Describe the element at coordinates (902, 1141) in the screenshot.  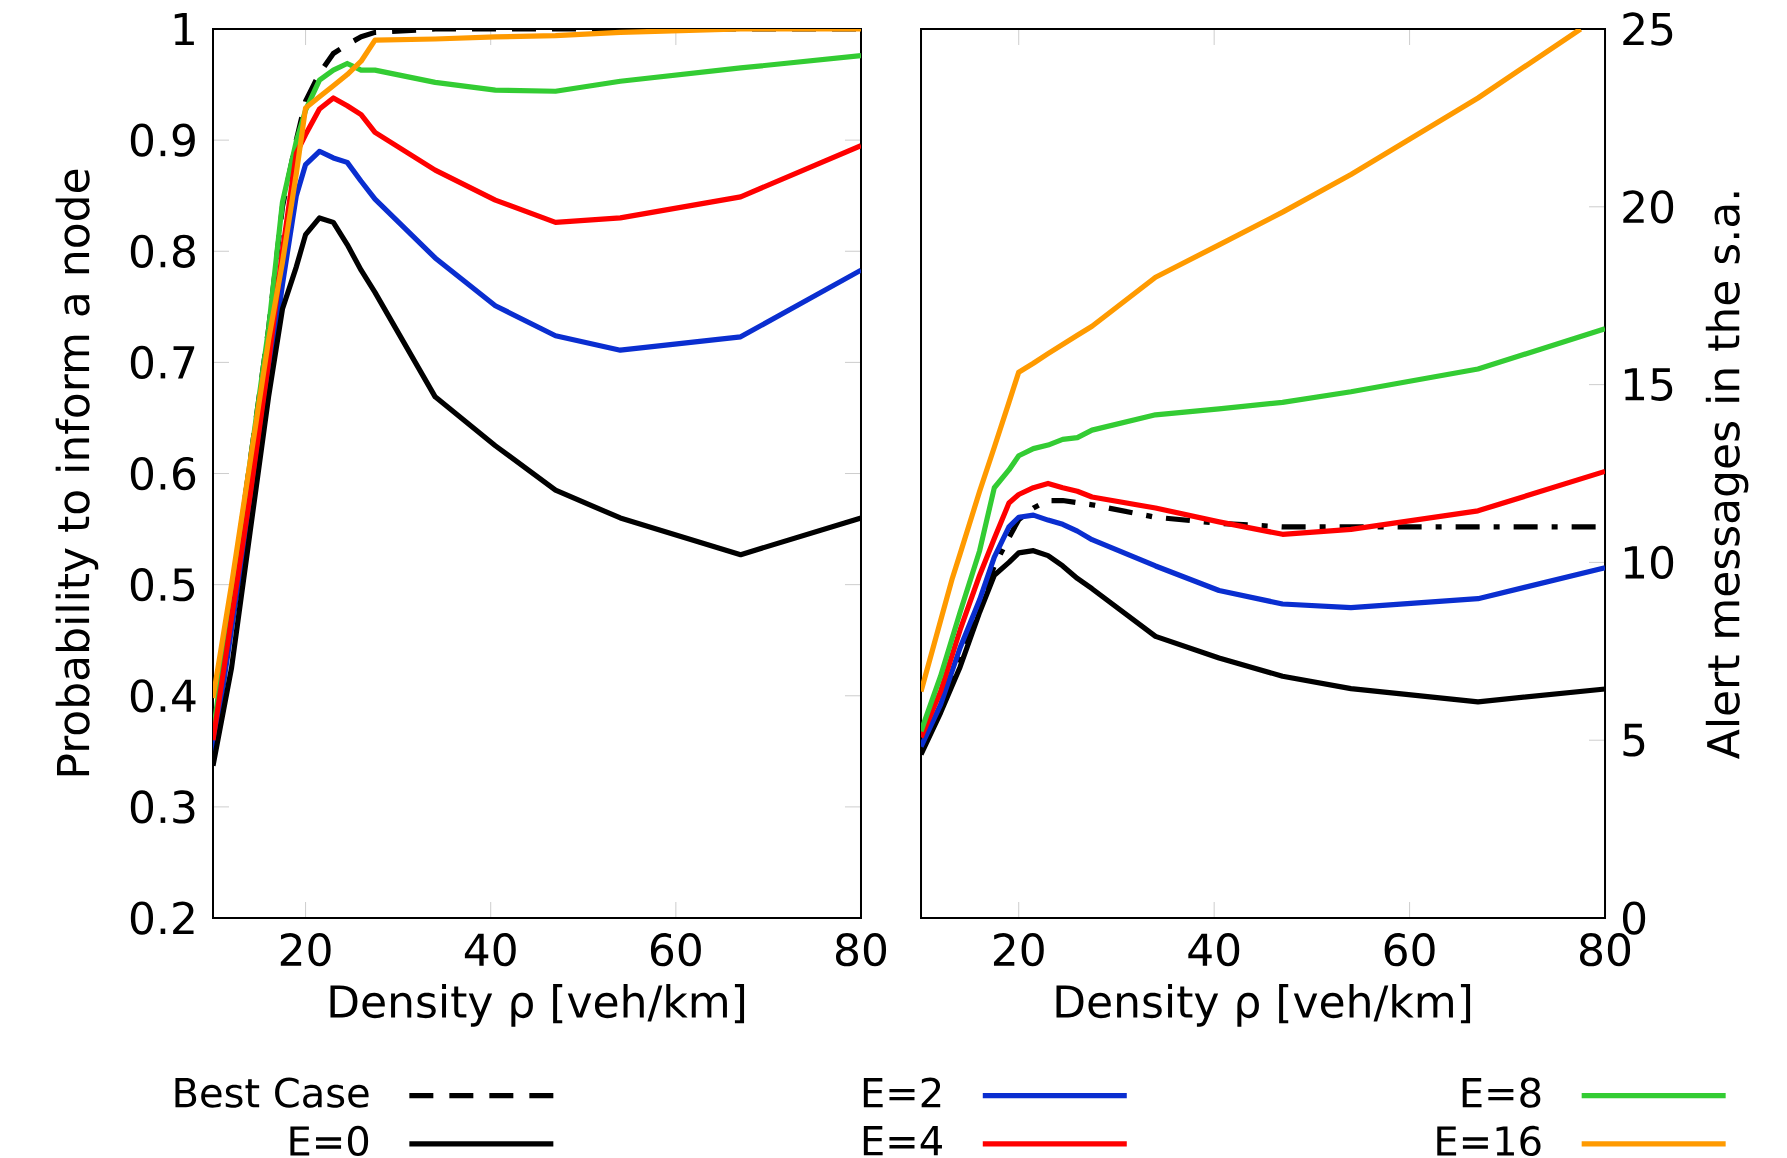
I see `legend-label: E=4` at that location.